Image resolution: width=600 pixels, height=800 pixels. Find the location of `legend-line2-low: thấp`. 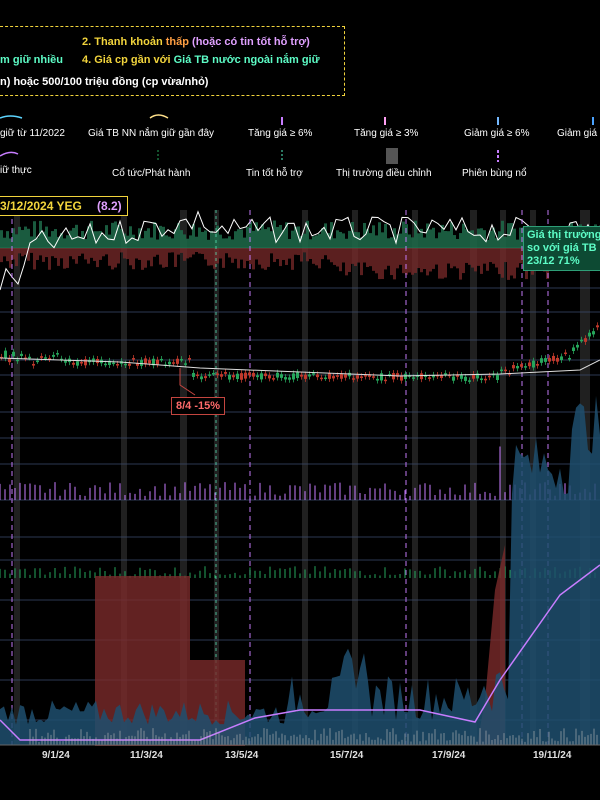

legend-line2-low: thấp is located at coordinates (177, 42).